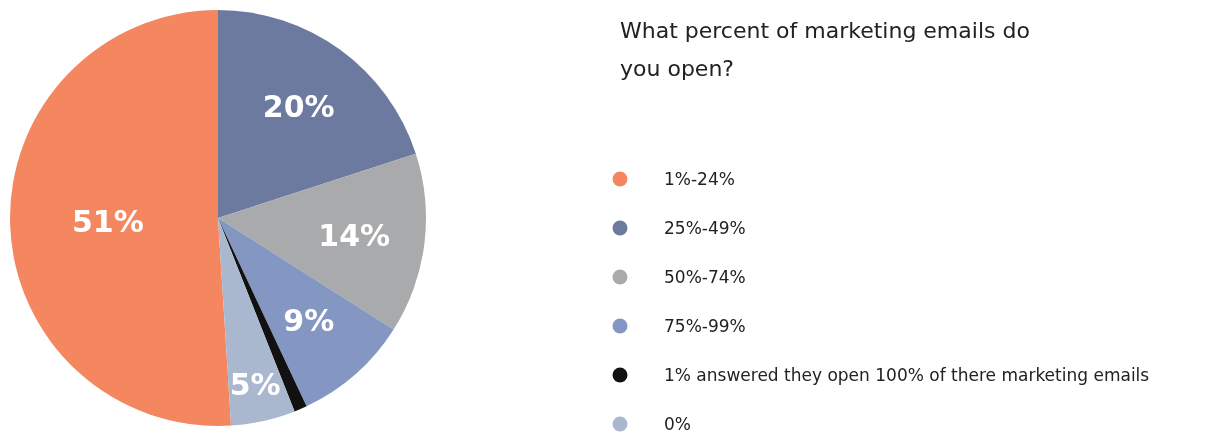  I want to click on data-label: 20%, so click(298, 107).